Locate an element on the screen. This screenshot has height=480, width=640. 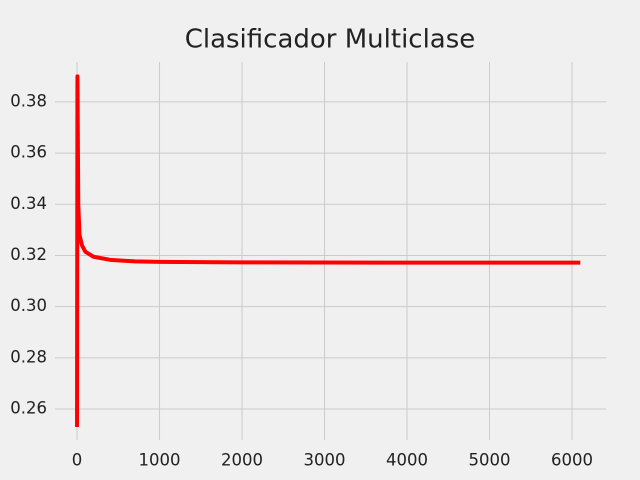
y-tick-label: 0.30 is located at coordinates (28, 305).